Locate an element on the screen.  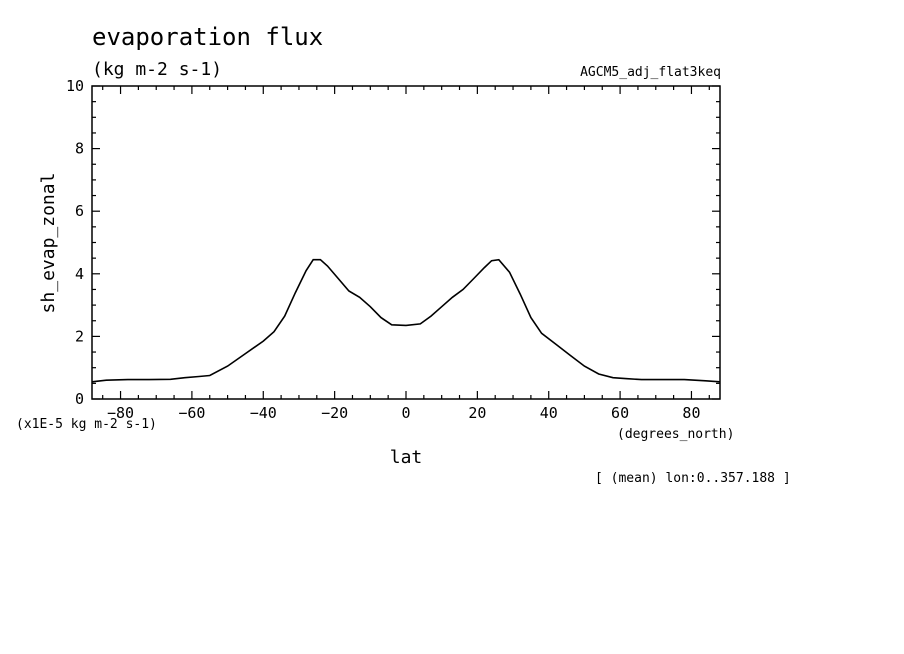
x-axis-label: lat is located at coordinates (406, 457).